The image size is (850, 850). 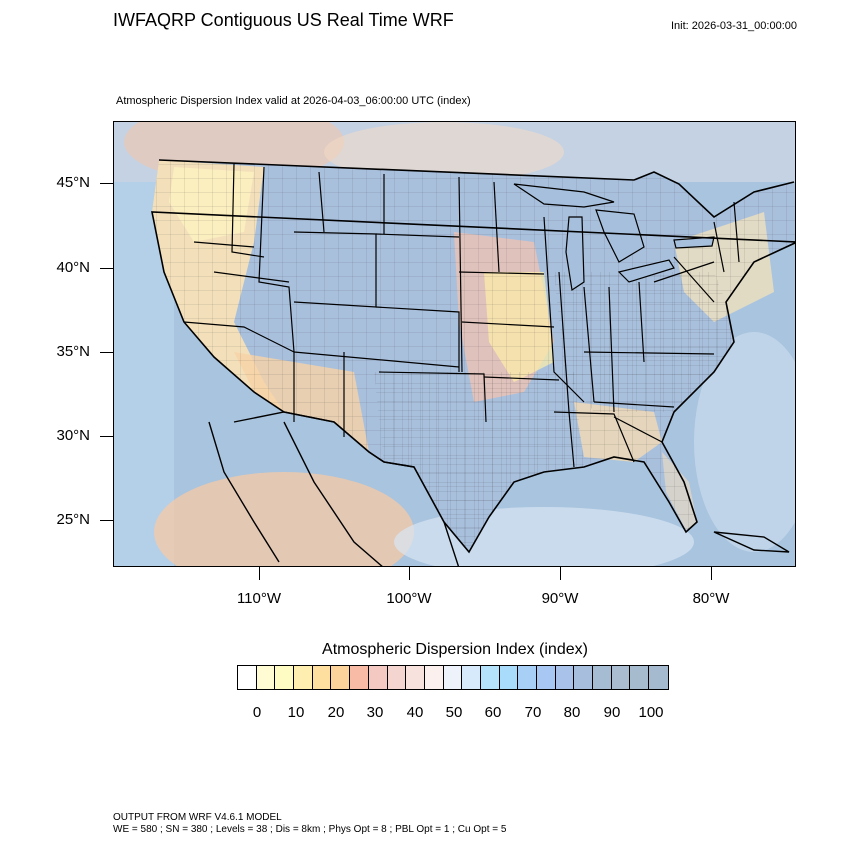 I want to click on colorbar, so click(x=453, y=677).